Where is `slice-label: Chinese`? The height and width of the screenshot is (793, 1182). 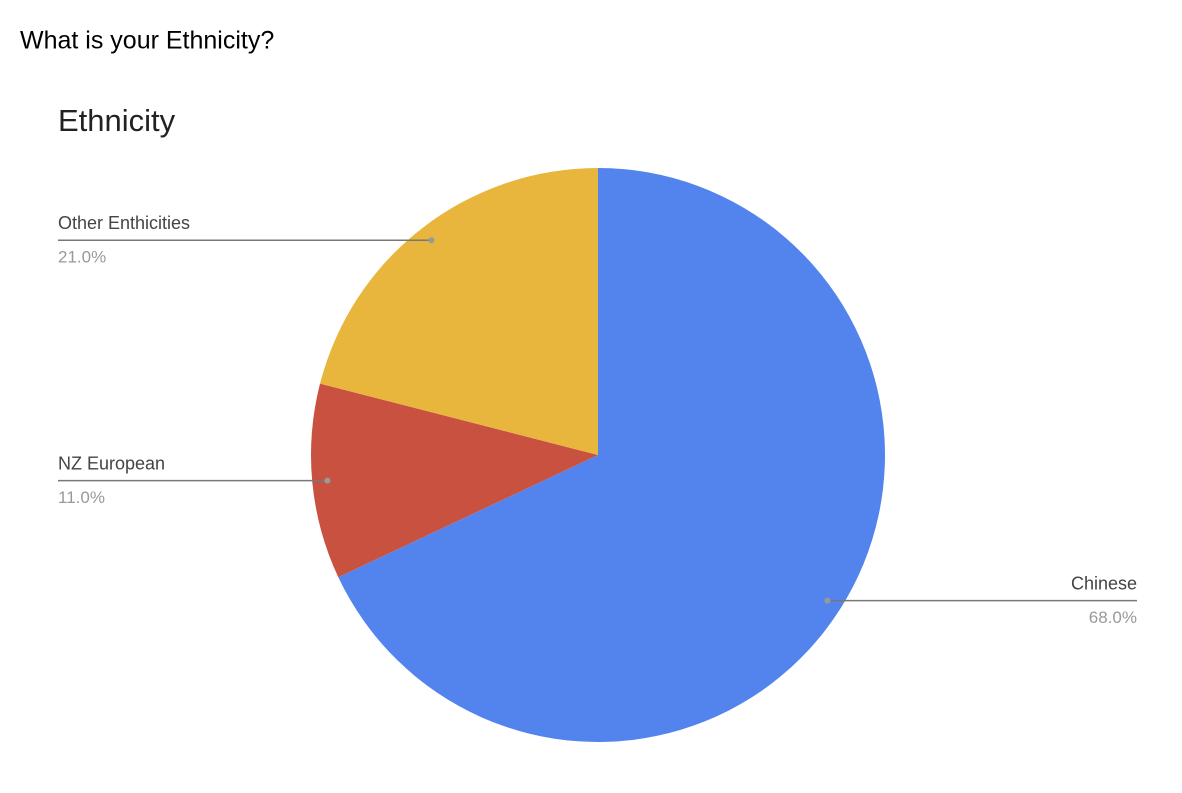 slice-label: Chinese is located at coordinates (1104, 583).